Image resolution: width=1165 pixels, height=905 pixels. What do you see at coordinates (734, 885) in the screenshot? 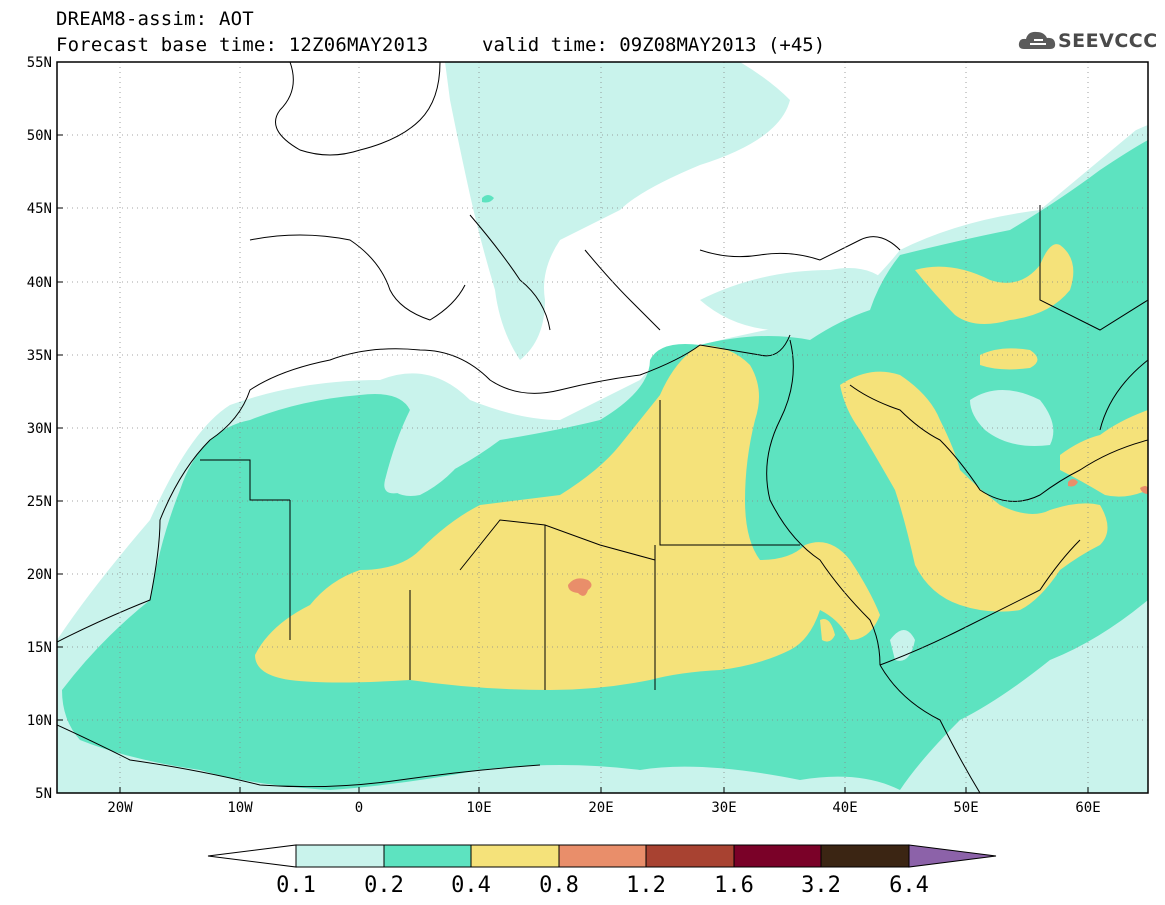
I see `colorbar-label: 1.6` at bounding box center [734, 885].